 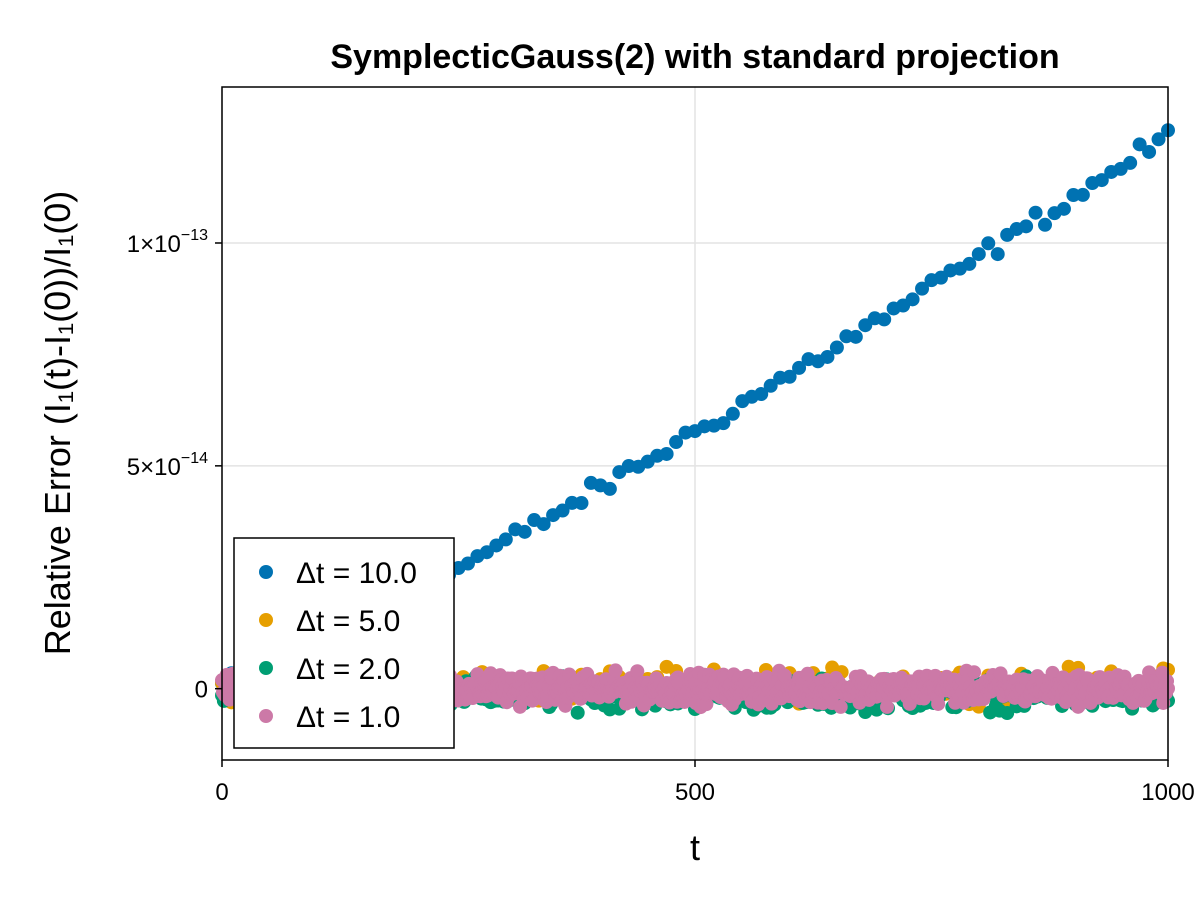 What do you see at coordinates (695, 792) in the screenshot?
I see `x-tick-label: 500` at bounding box center [695, 792].